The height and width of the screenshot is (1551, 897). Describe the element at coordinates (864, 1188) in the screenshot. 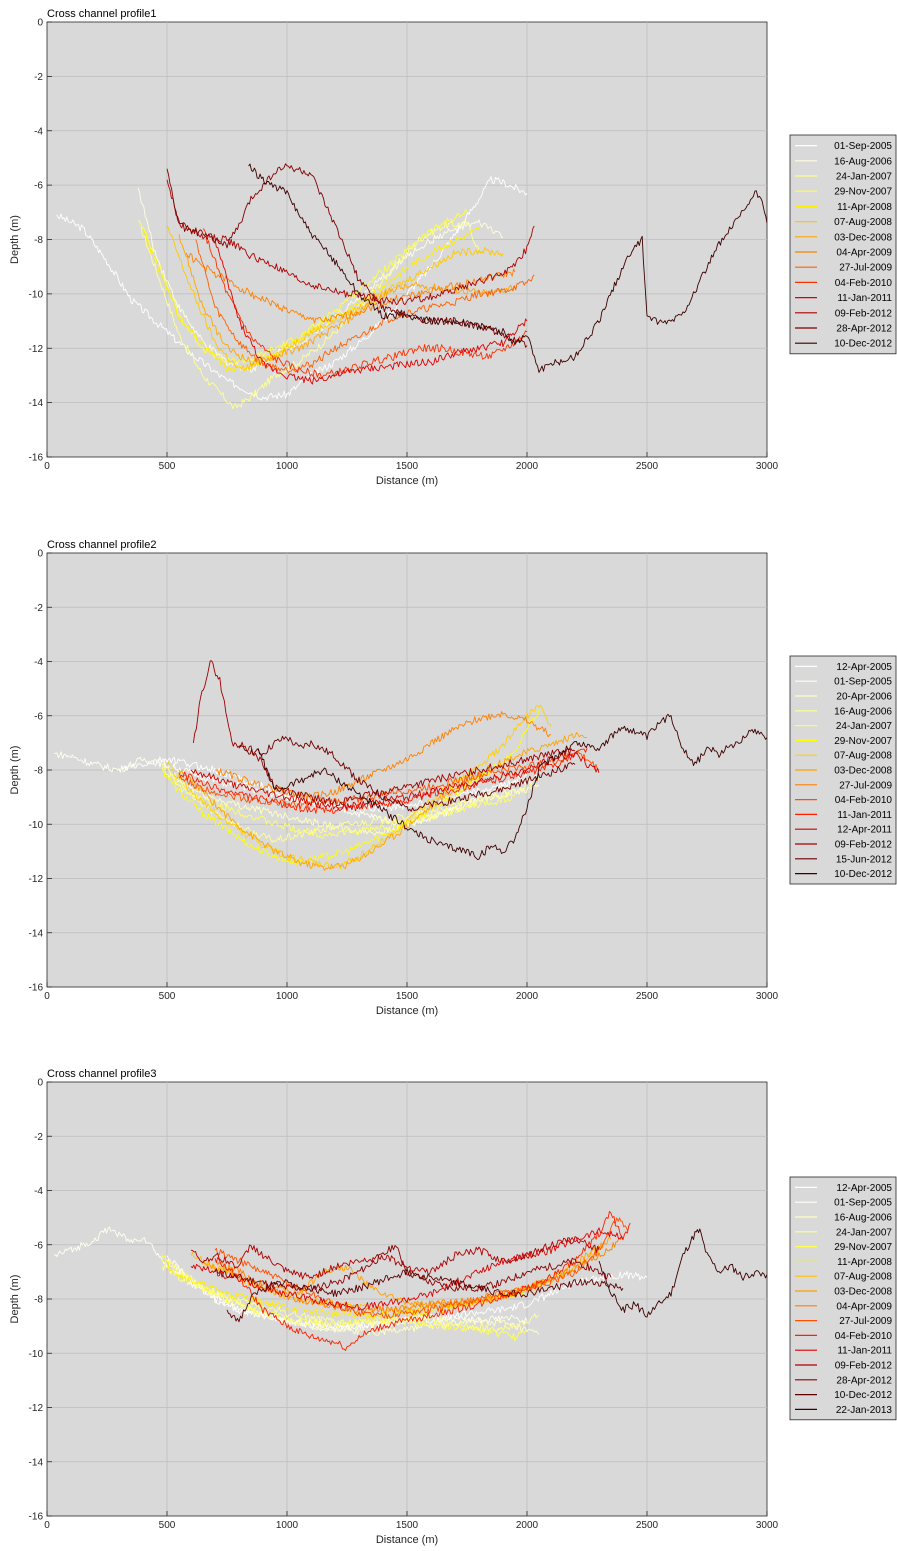

I see `legend-label: 12-Apr-2005` at that location.